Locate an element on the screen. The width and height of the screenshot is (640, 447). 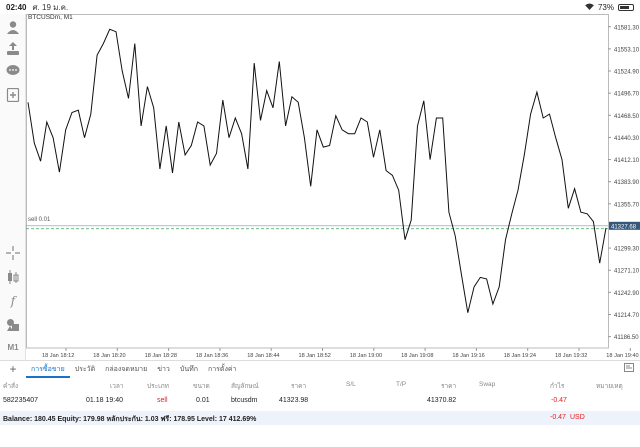
battery-icon is located at coordinates (626, 7).